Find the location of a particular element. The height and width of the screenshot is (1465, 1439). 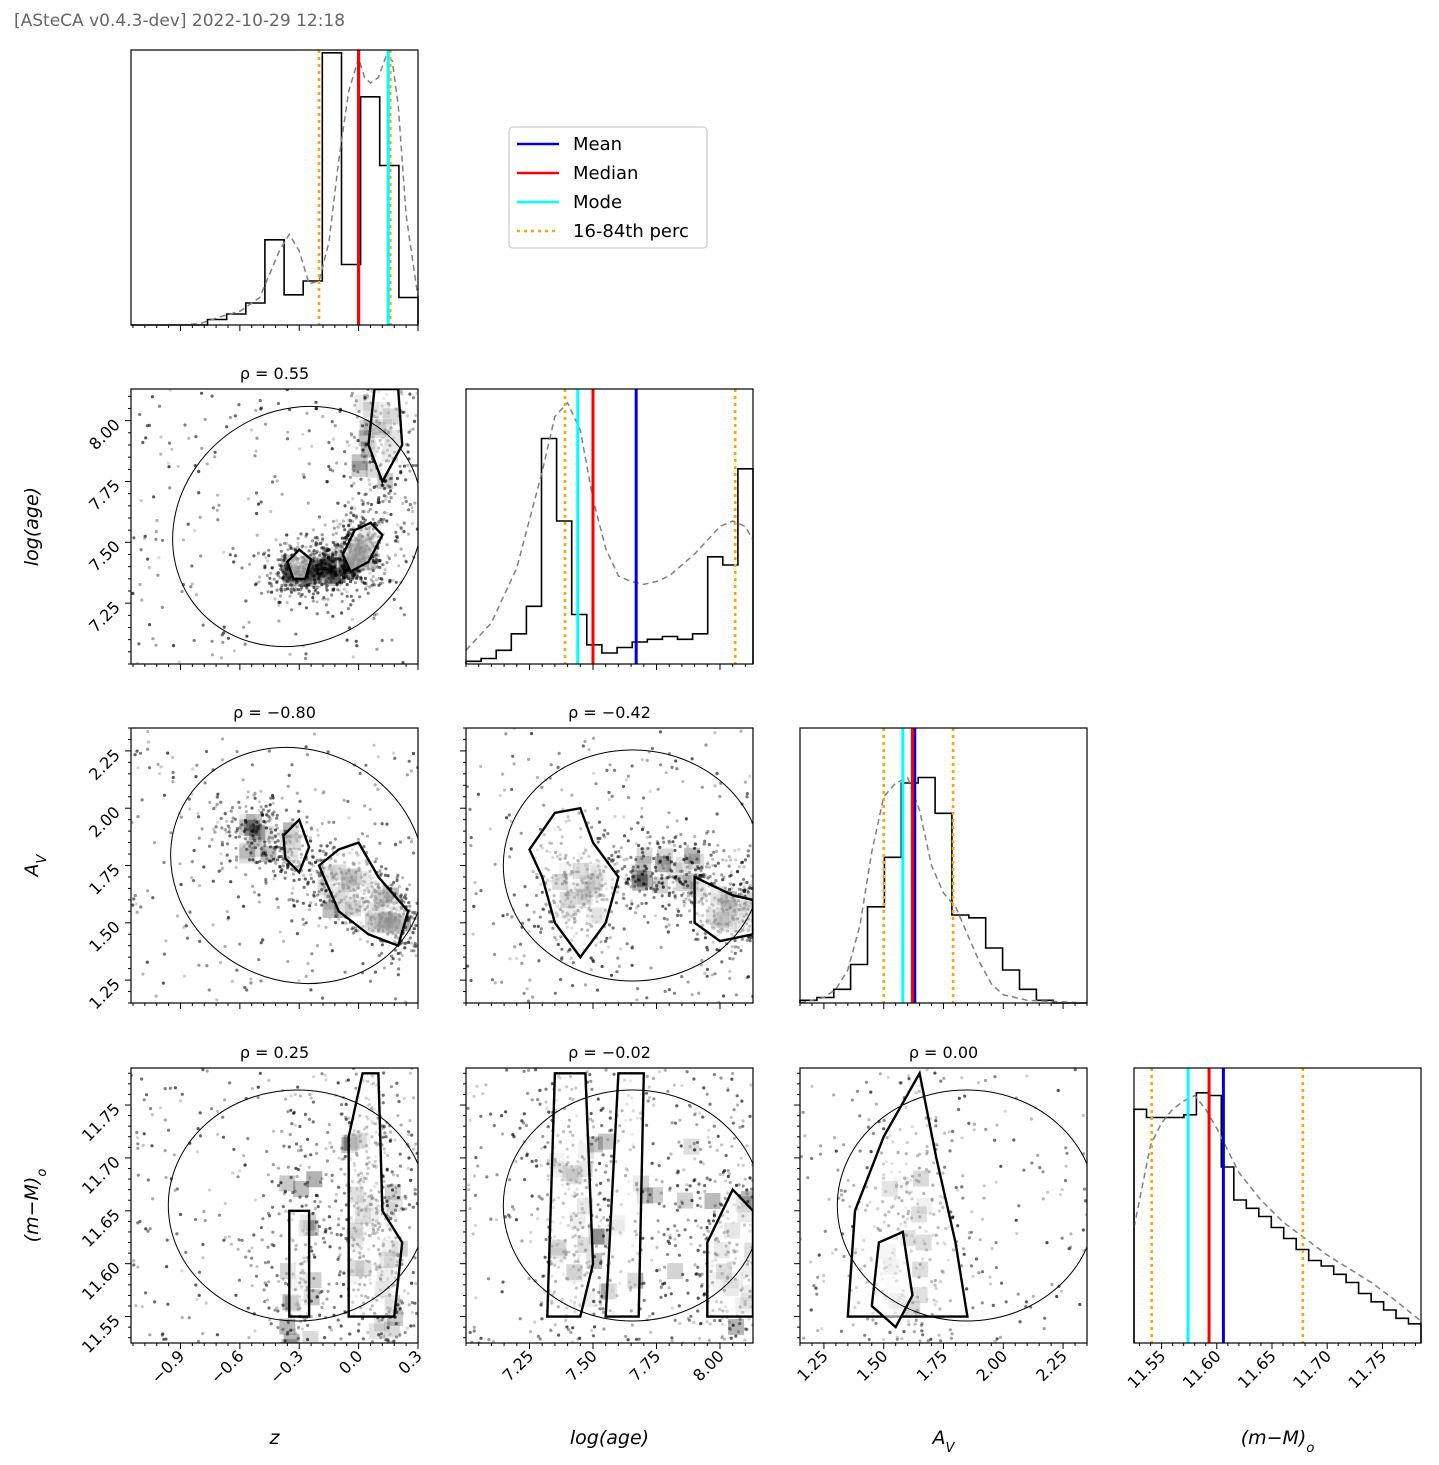

density-contour is located at coordinates (363, 894).